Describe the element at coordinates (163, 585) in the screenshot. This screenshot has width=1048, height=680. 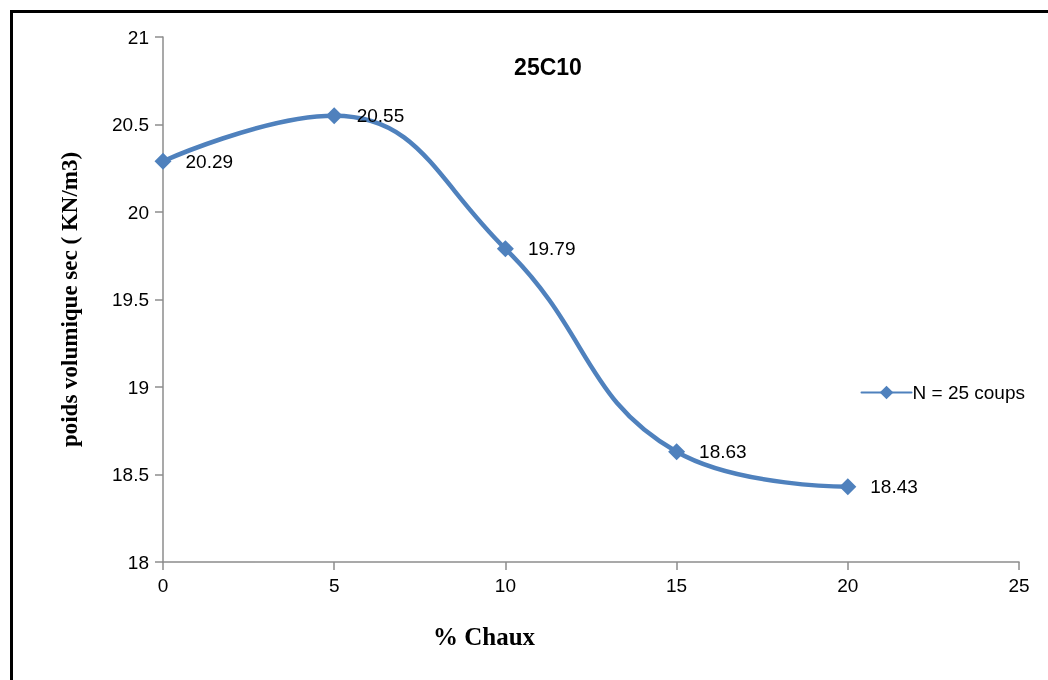
I see `x-tick-label: 0` at that location.